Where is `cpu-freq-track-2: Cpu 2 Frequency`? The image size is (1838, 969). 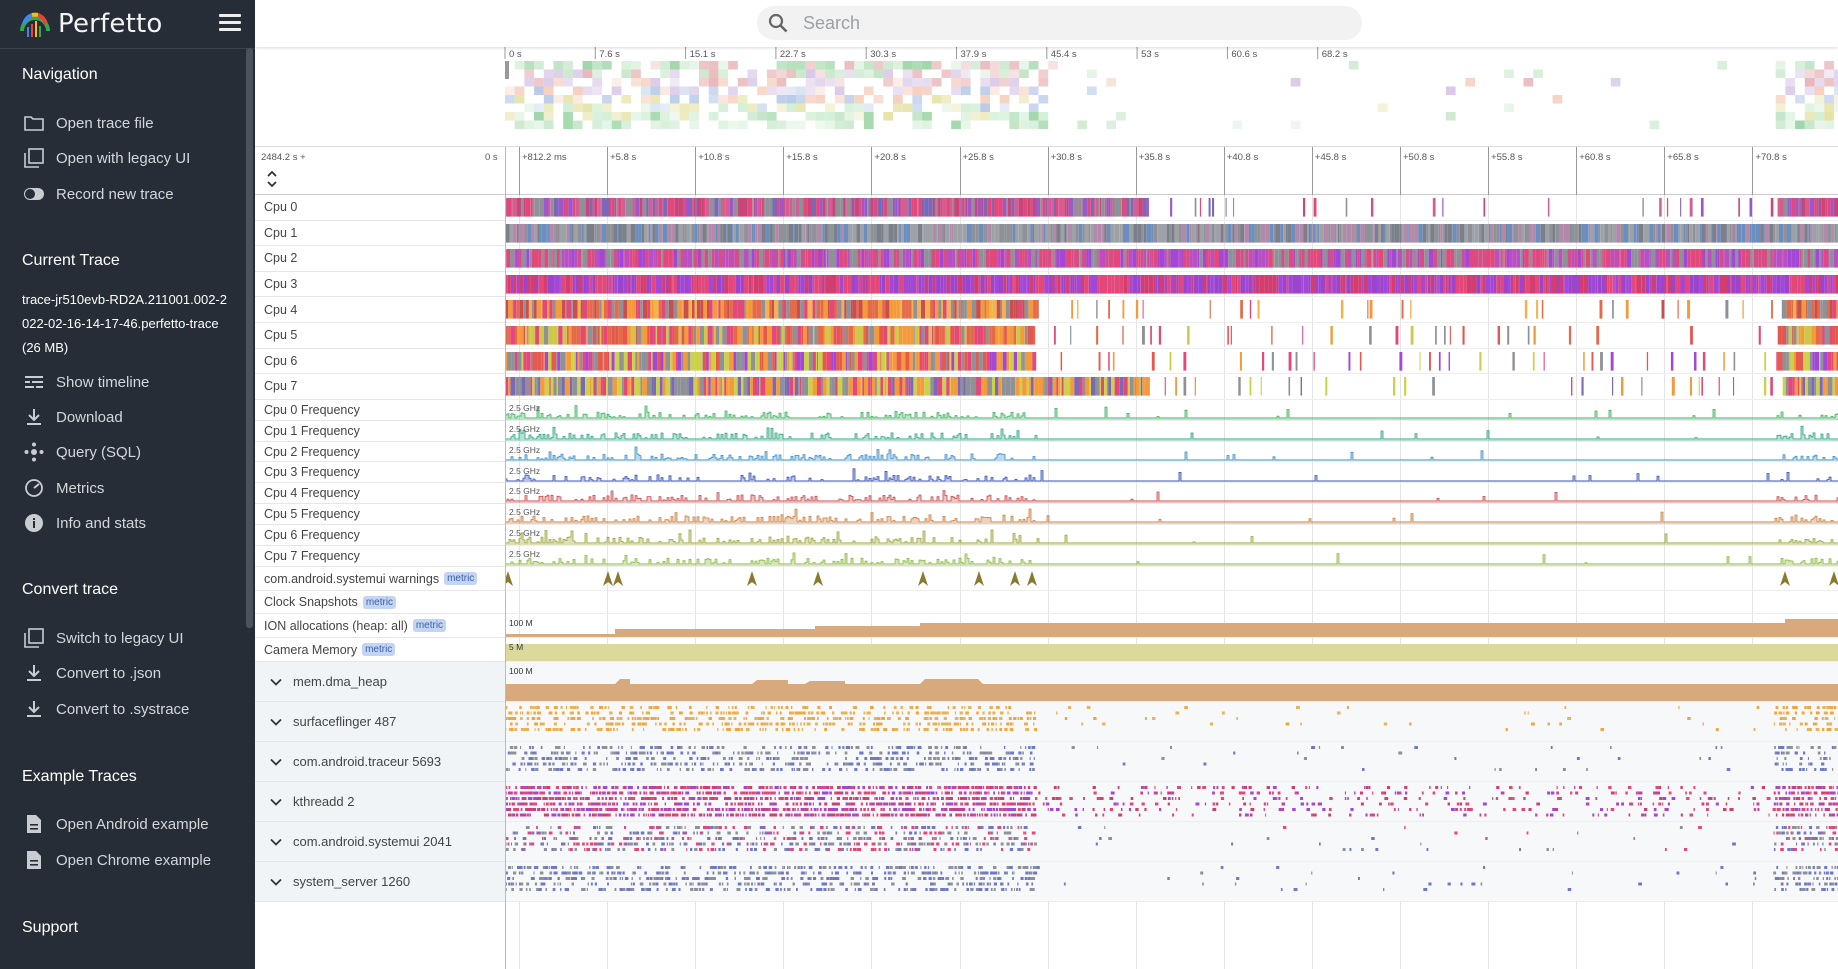
cpu-freq-track-2: Cpu 2 Frequency is located at coordinates (380, 452).